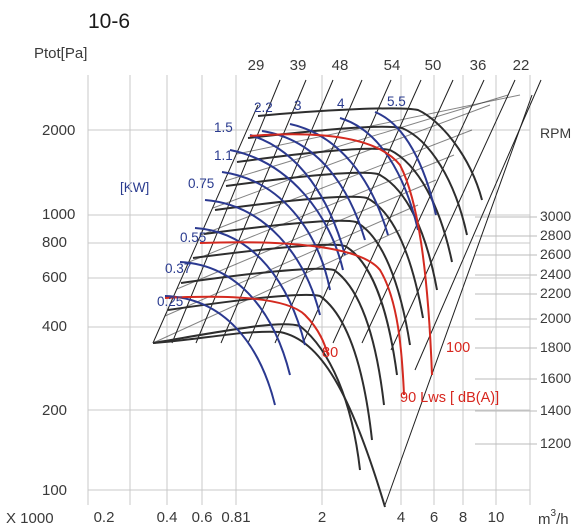 This screenshot has width=583, height=529. What do you see at coordinates (458, 348) in the screenshot?
I see `sound-value-label: 100` at bounding box center [458, 348].